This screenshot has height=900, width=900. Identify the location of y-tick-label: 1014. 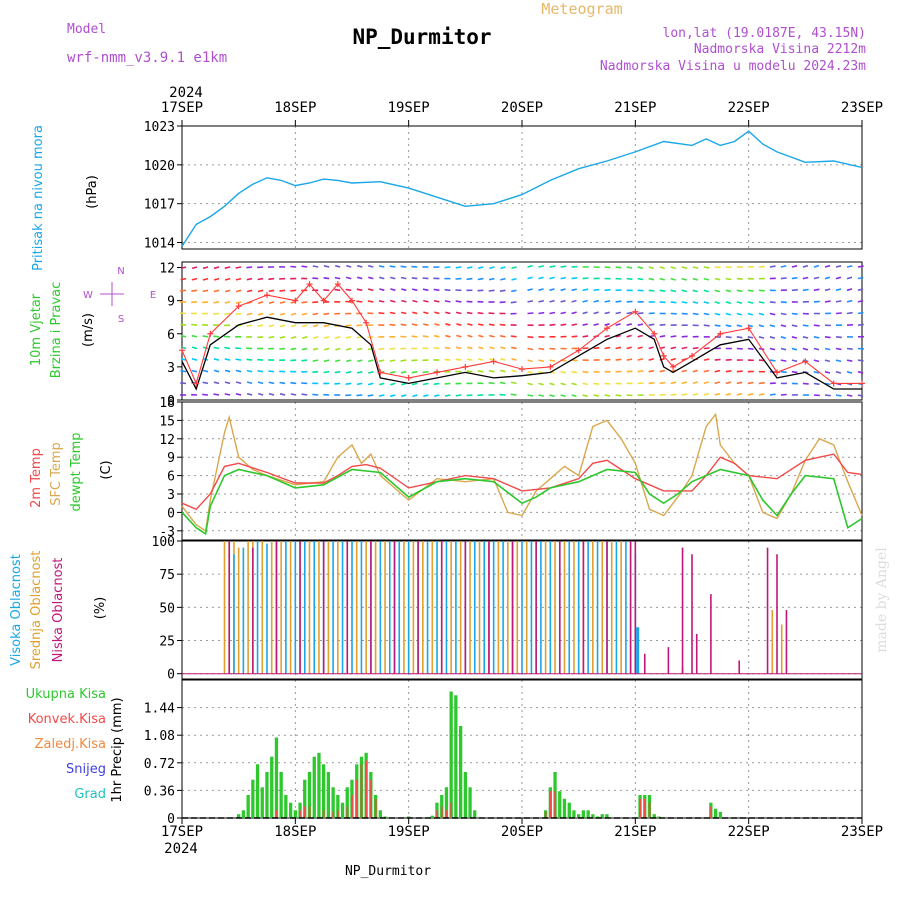
(159, 244).